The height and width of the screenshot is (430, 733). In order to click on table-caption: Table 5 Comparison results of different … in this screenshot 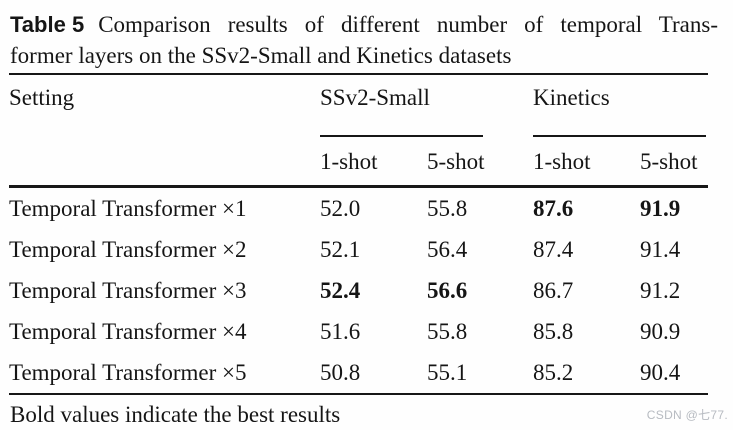, I will do `click(364, 40)`.